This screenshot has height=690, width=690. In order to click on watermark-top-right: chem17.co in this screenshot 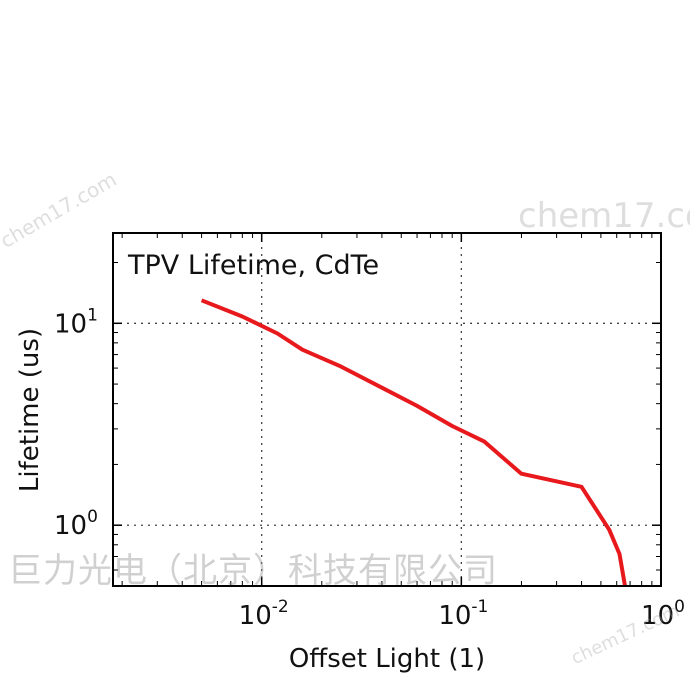, I will do `click(604, 216)`.